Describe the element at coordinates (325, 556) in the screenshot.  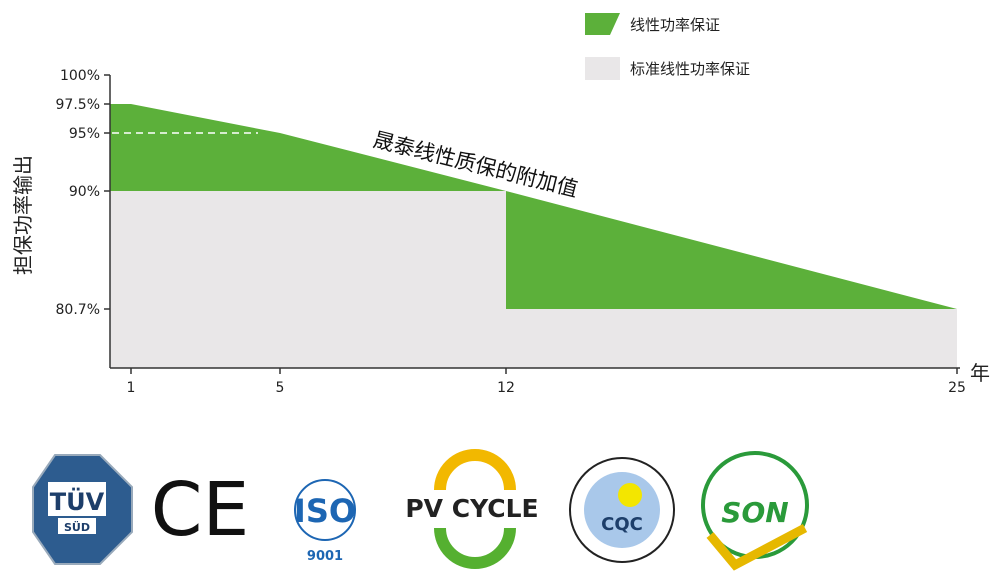
I see `svg-text: 9001` at that location.